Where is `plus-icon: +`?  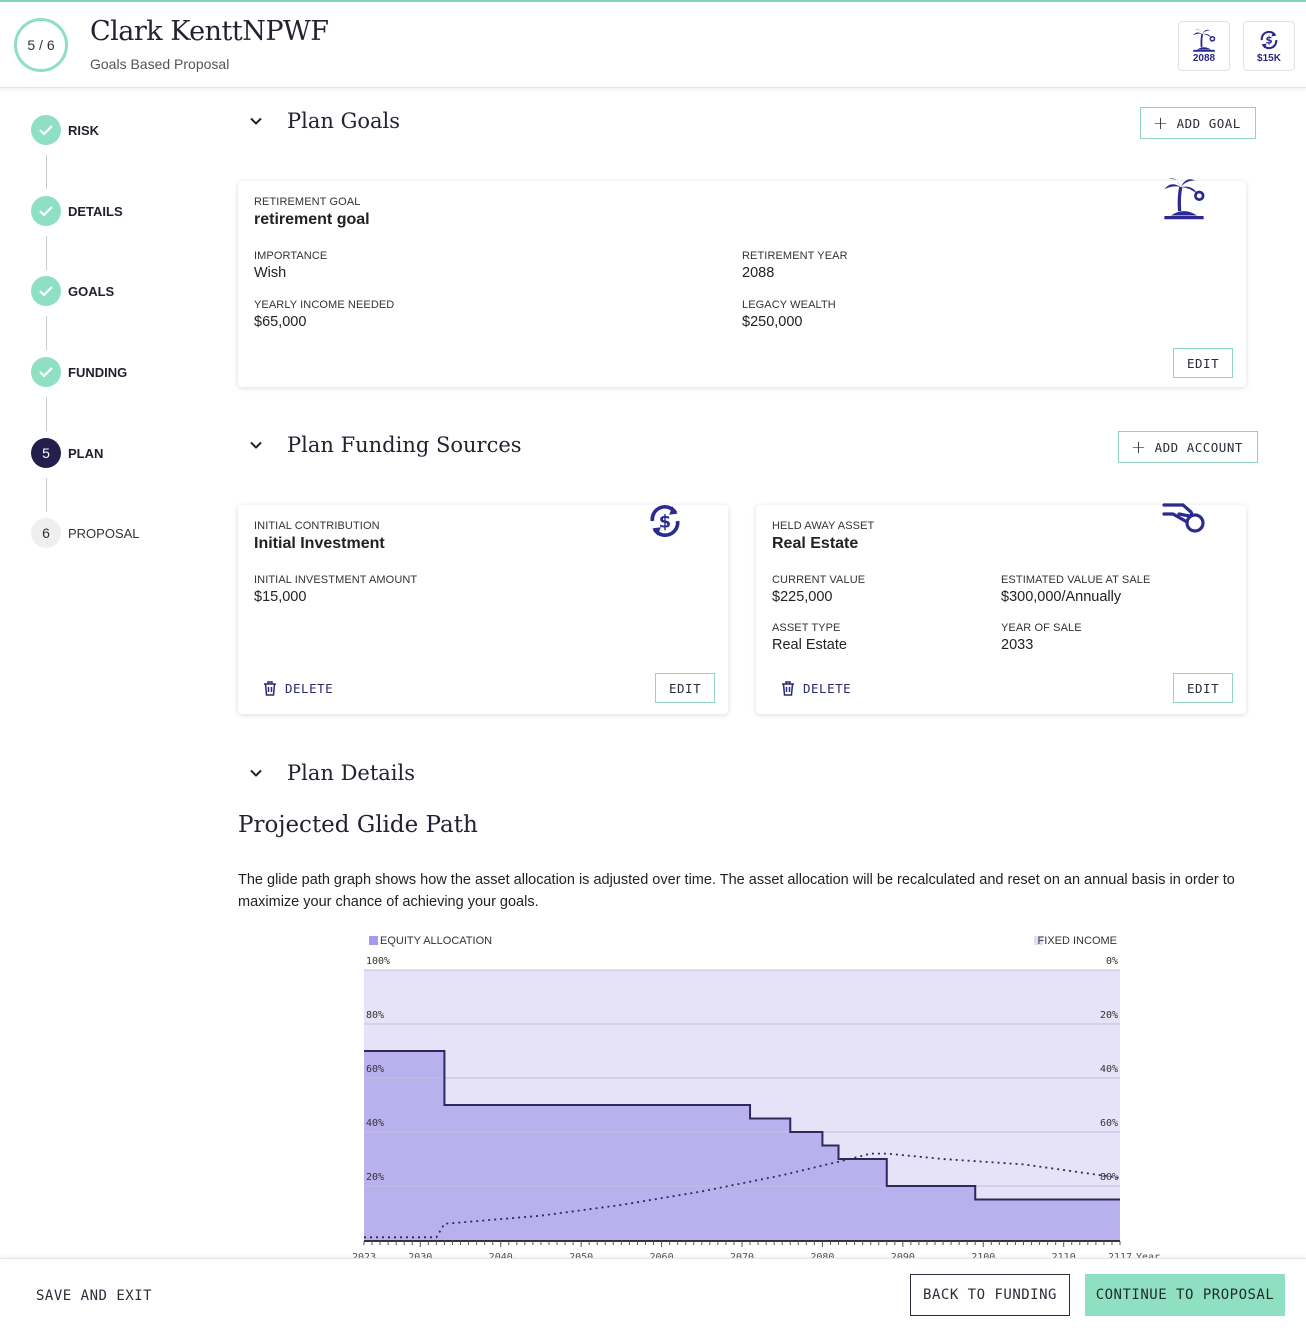
plus-icon: + is located at coordinates (1139, 447).